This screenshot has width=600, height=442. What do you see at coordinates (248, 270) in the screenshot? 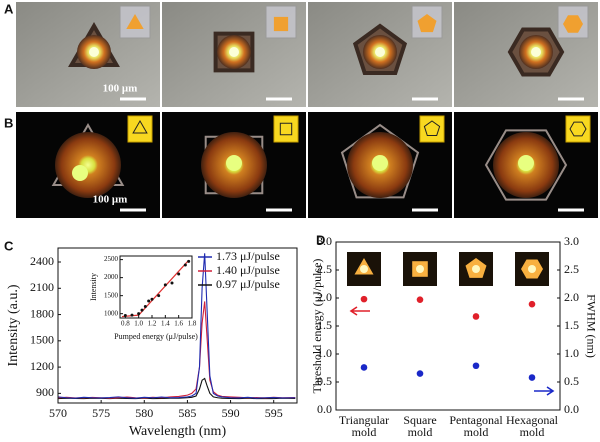
I see `legend-label: 1.40 μJ/pulse` at bounding box center [248, 270].